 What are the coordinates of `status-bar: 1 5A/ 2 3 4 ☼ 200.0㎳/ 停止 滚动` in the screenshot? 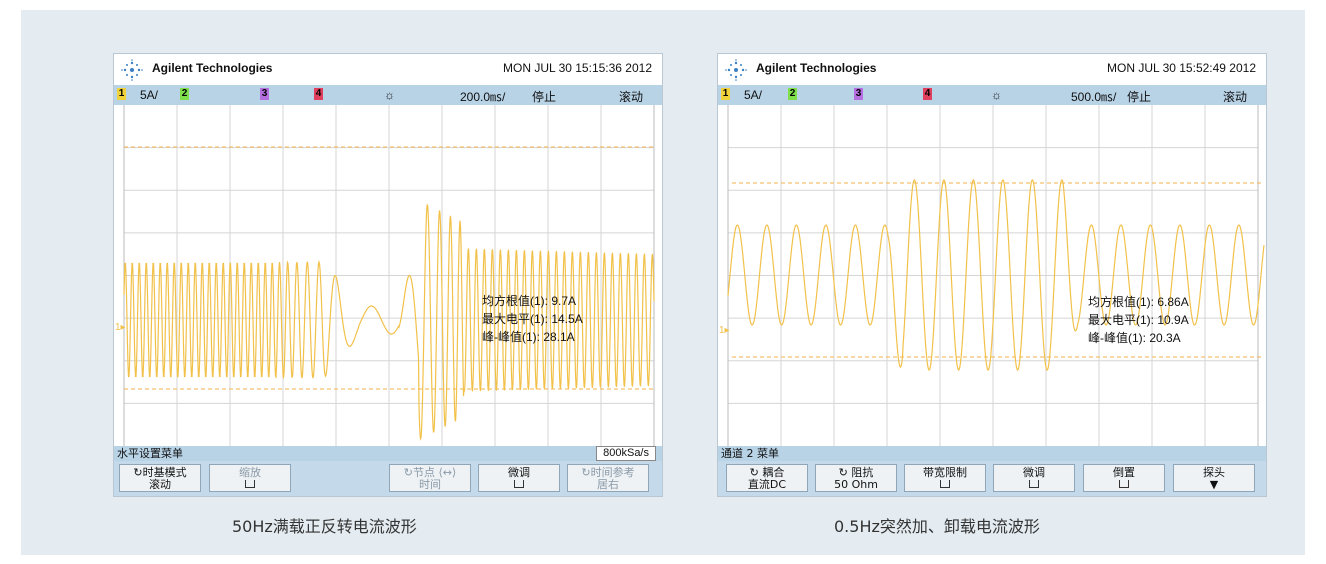 It's located at (388, 95).